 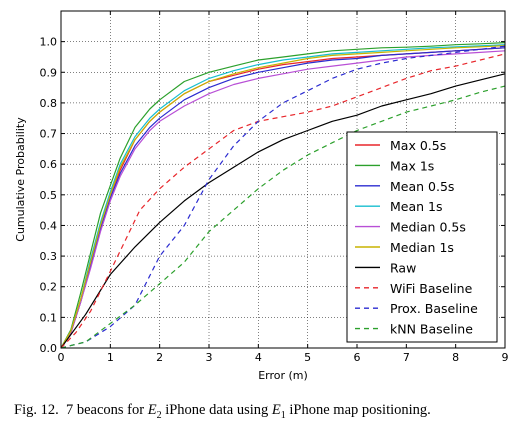 What do you see at coordinates (49, 42) in the screenshot?
I see `y-tick-label: 1.0` at bounding box center [49, 42].